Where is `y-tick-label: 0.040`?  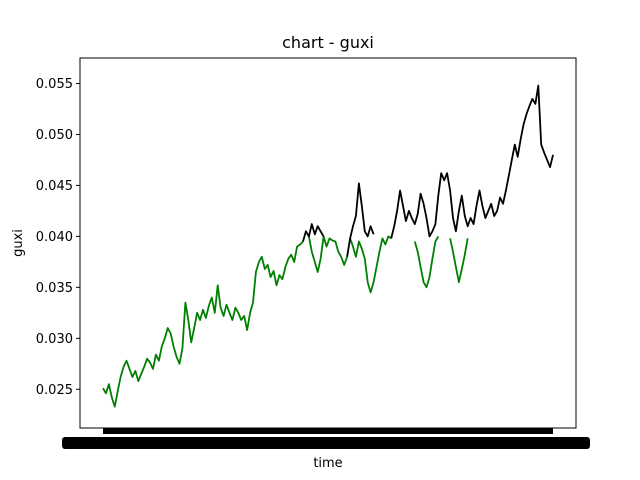
y-tick-label: 0.040 is located at coordinates (54, 237).